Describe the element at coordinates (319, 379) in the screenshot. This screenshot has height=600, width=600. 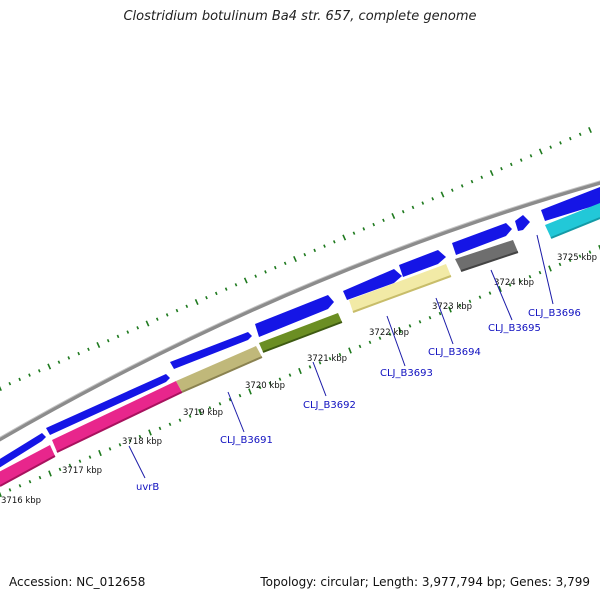
I see `connector-CLJ_B3692` at that location.